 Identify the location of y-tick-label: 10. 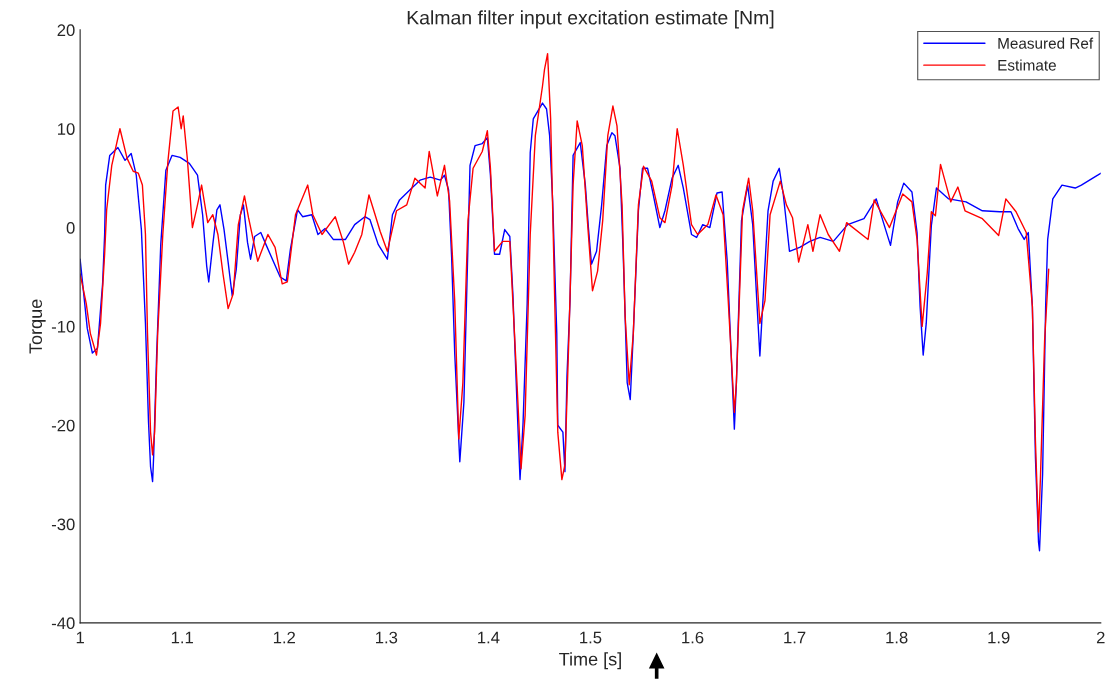
(66, 129).